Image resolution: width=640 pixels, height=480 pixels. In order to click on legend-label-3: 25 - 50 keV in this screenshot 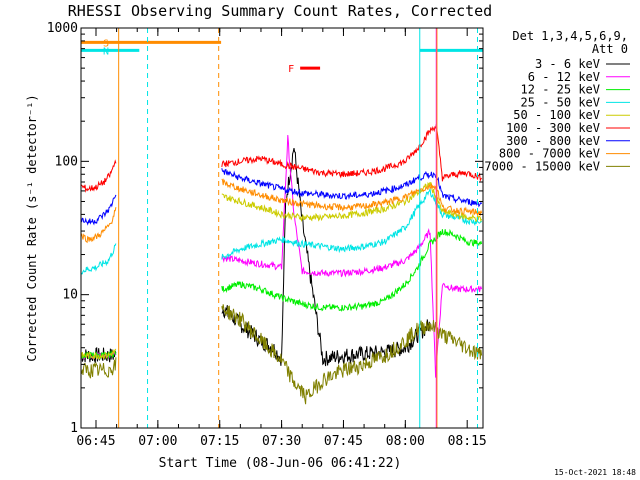, I will do `click(560, 102)`.